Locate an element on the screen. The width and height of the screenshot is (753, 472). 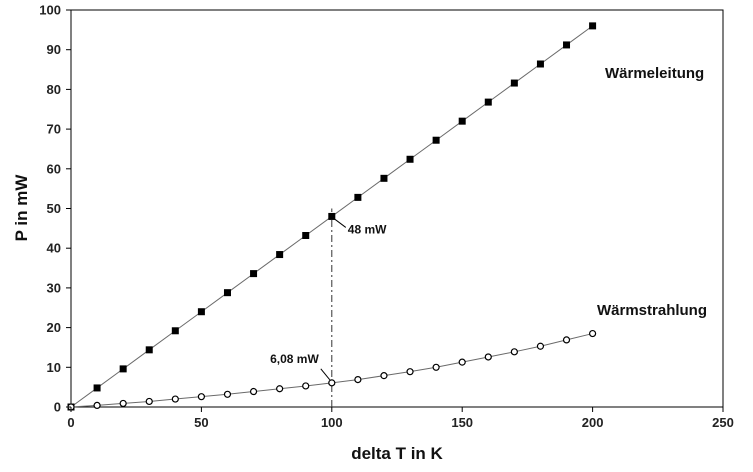
y-tick-label: 40 is located at coordinates (54, 248).